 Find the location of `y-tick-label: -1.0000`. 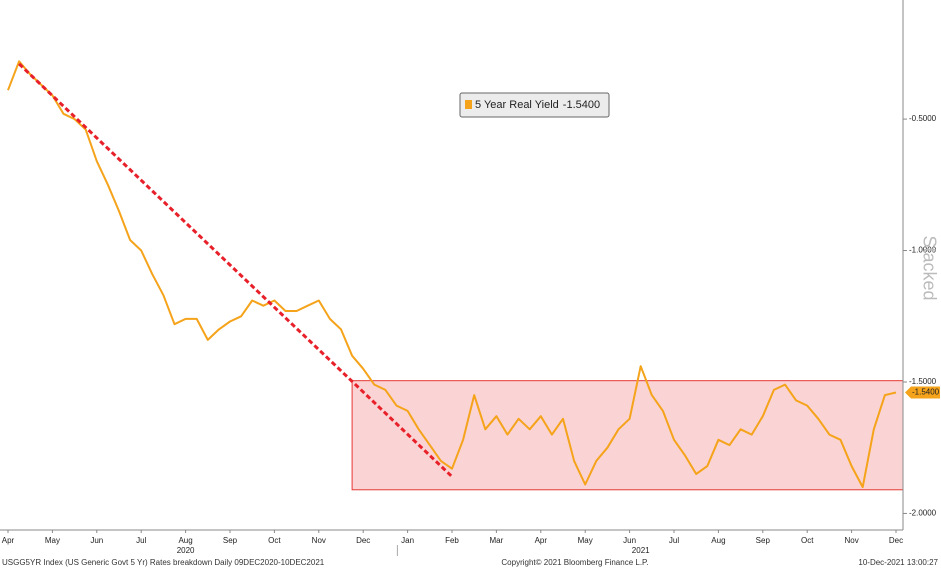

y-tick-label: -1.0000 is located at coordinates (923, 250).